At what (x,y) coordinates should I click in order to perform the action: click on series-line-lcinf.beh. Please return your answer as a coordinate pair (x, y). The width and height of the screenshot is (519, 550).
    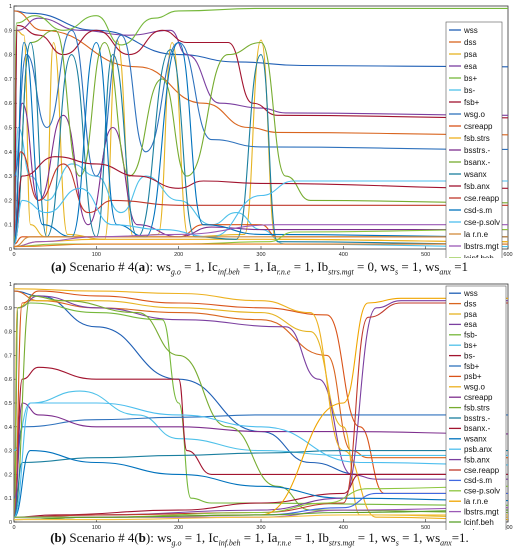
    Looking at the image, I should click on (261, 515).